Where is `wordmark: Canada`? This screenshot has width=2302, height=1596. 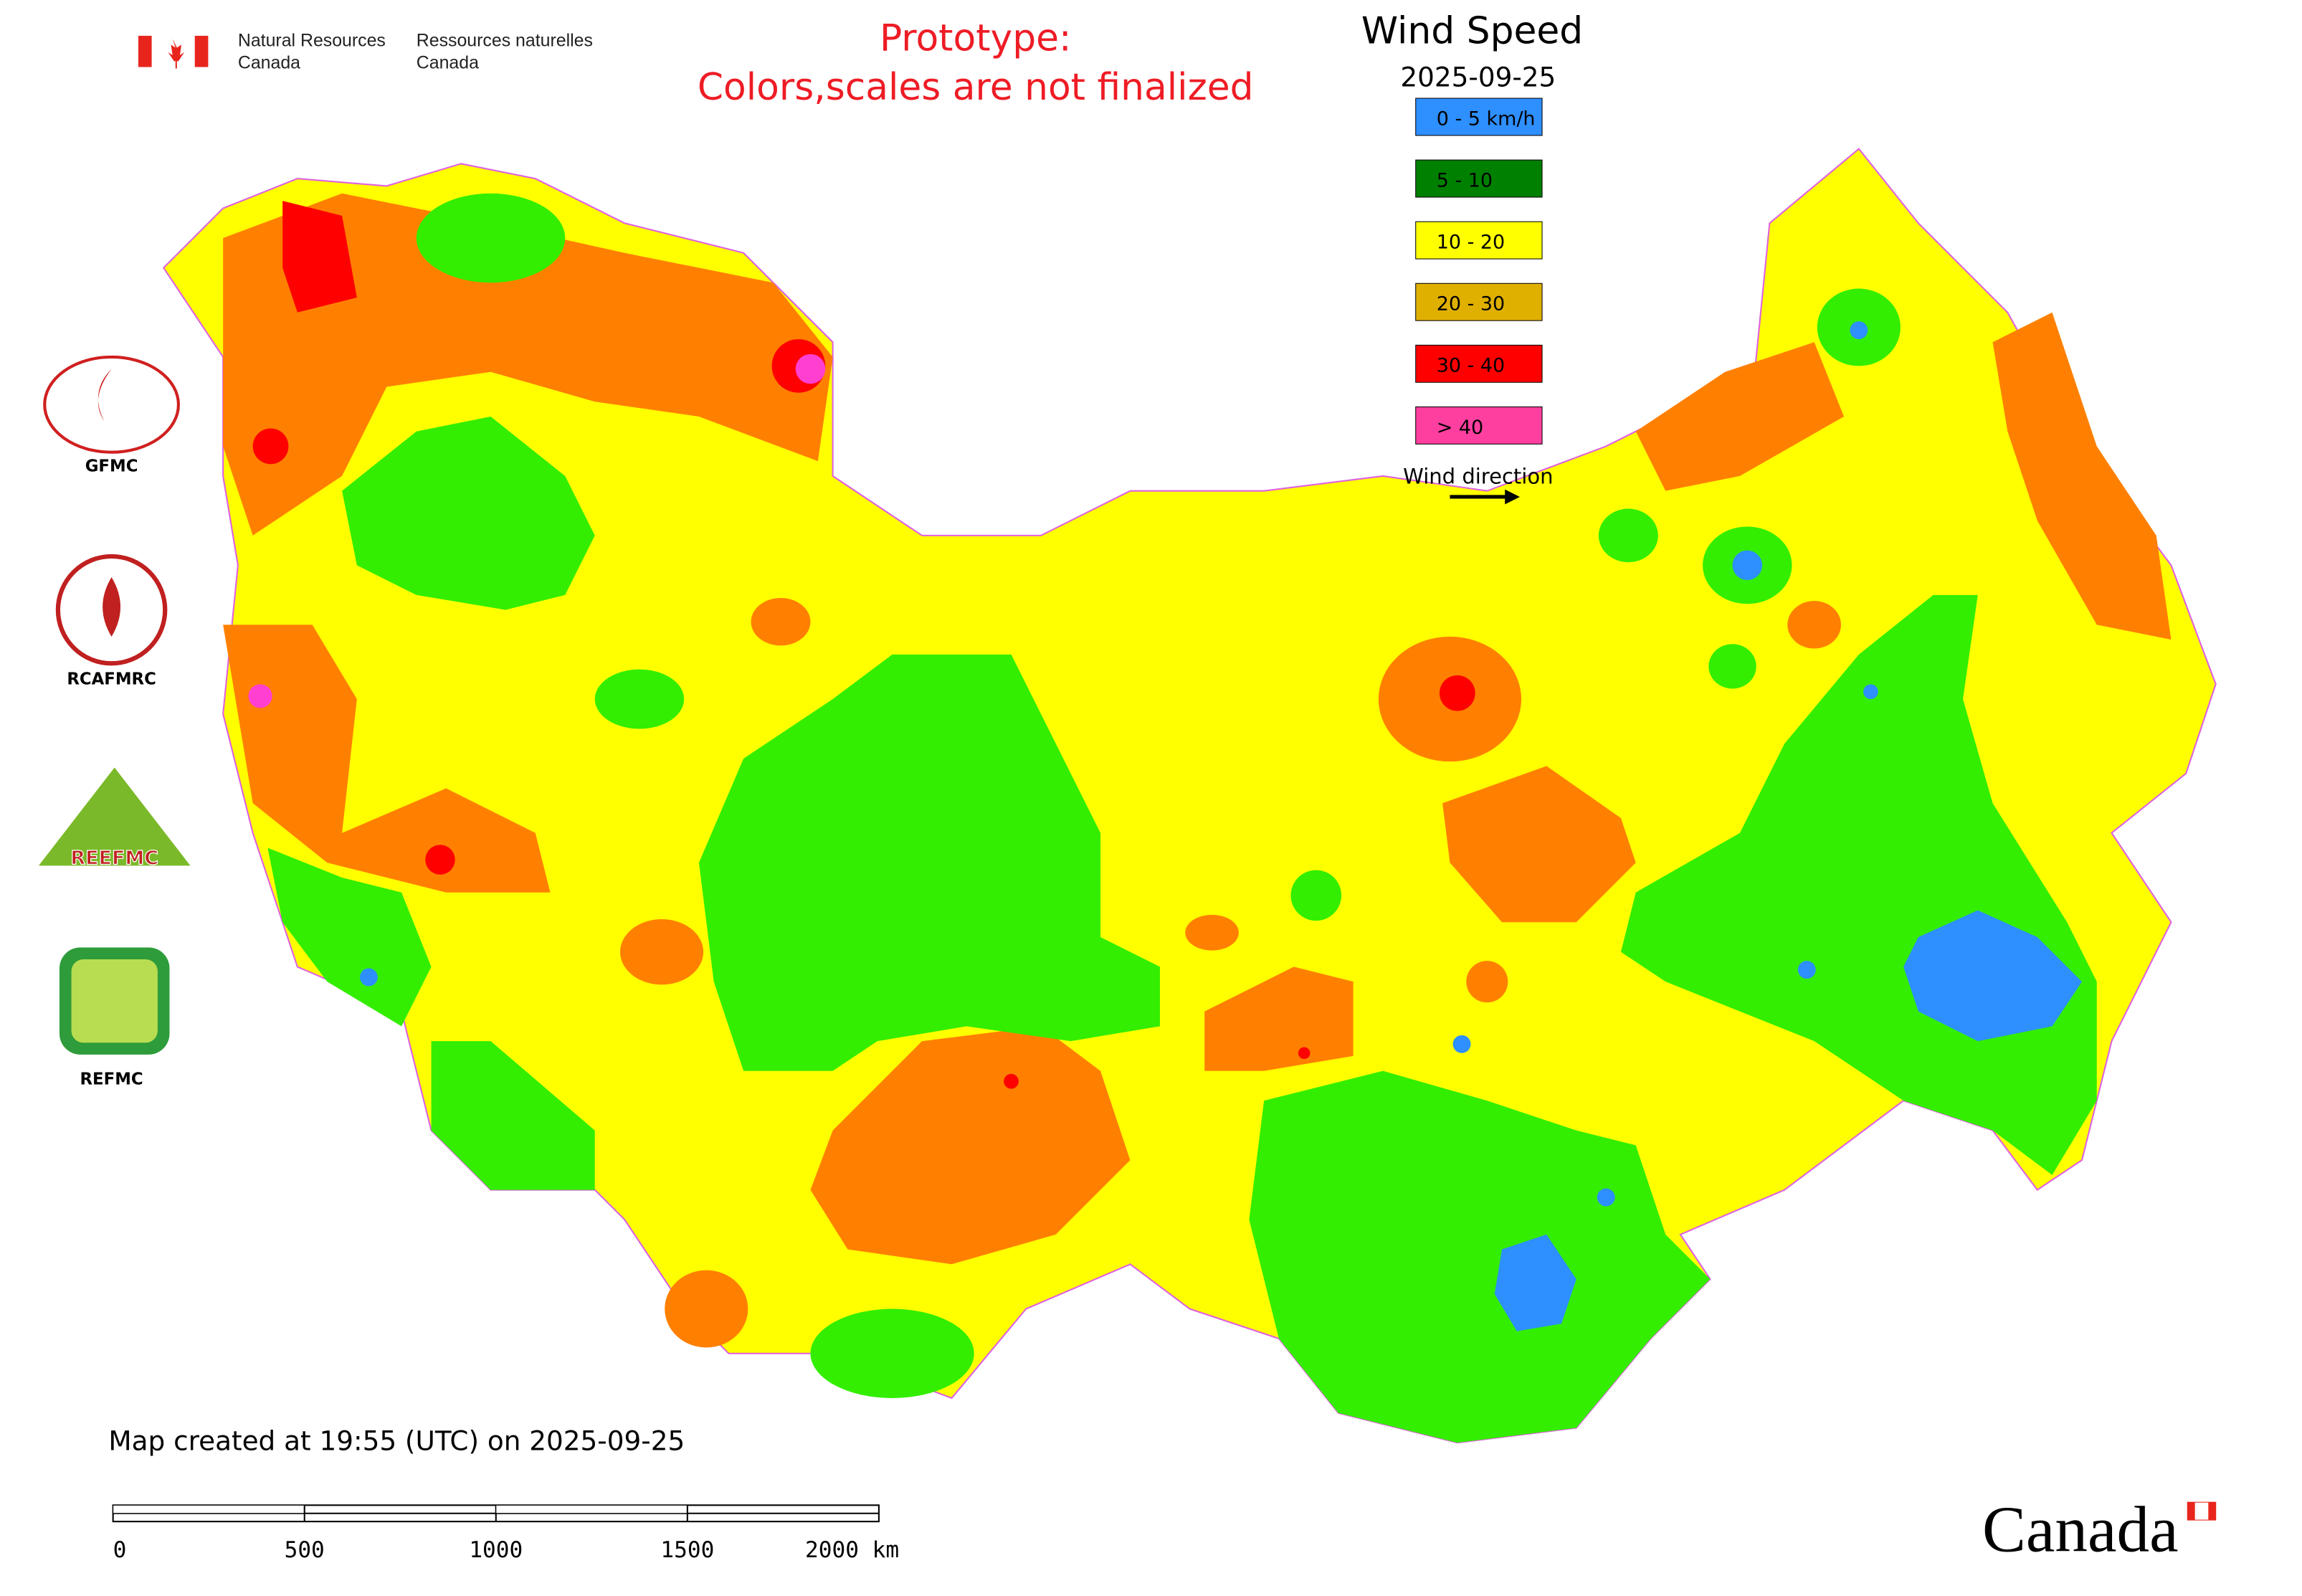
wordmark: Canada is located at coordinates (2100, 1529).